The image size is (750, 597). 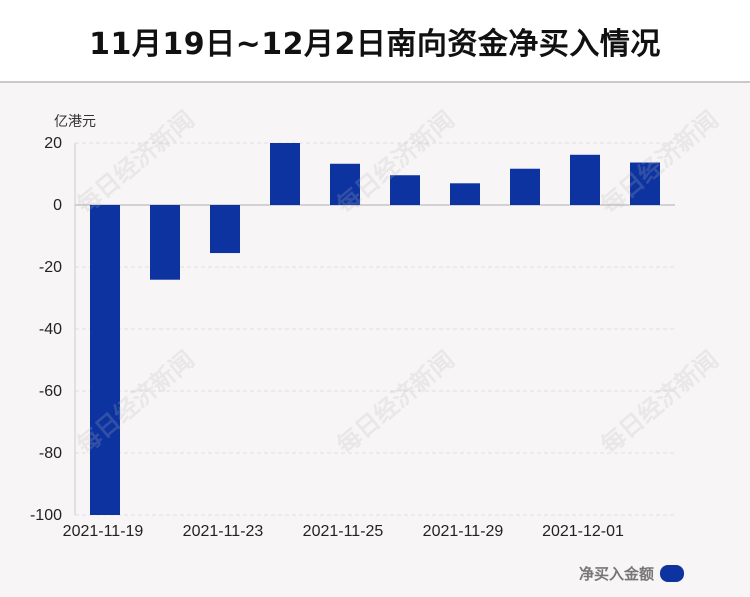 What do you see at coordinates (50, 329) in the screenshot?
I see `y-tick-label: -40` at bounding box center [50, 329].